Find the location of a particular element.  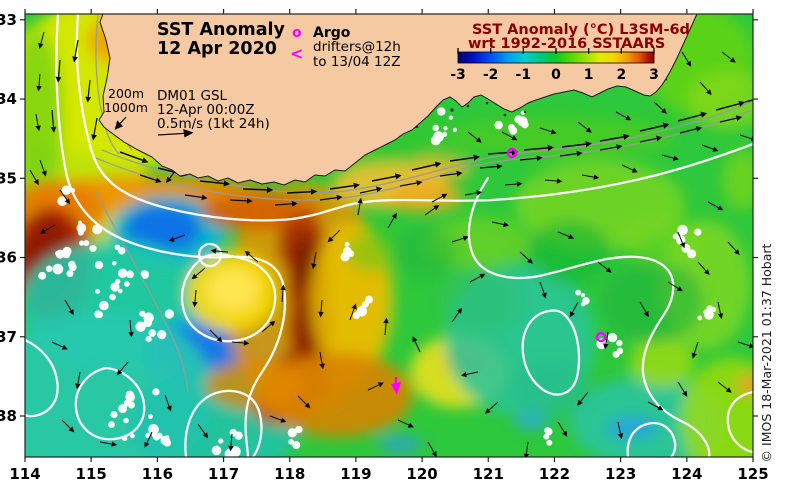

x-tick-label: 115 is located at coordinates (91, 474).